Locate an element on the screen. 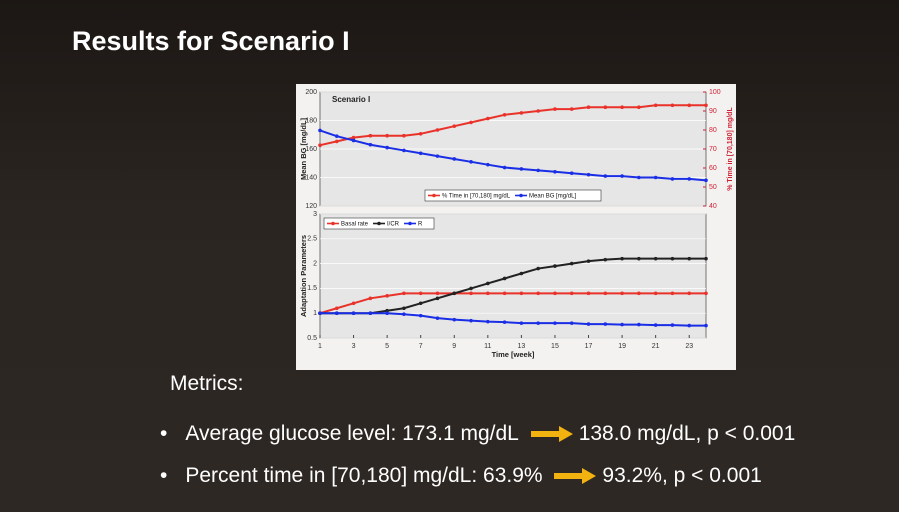 The image size is (899, 512). metrics-heading: Metrics: is located at coordinates (207, 383).